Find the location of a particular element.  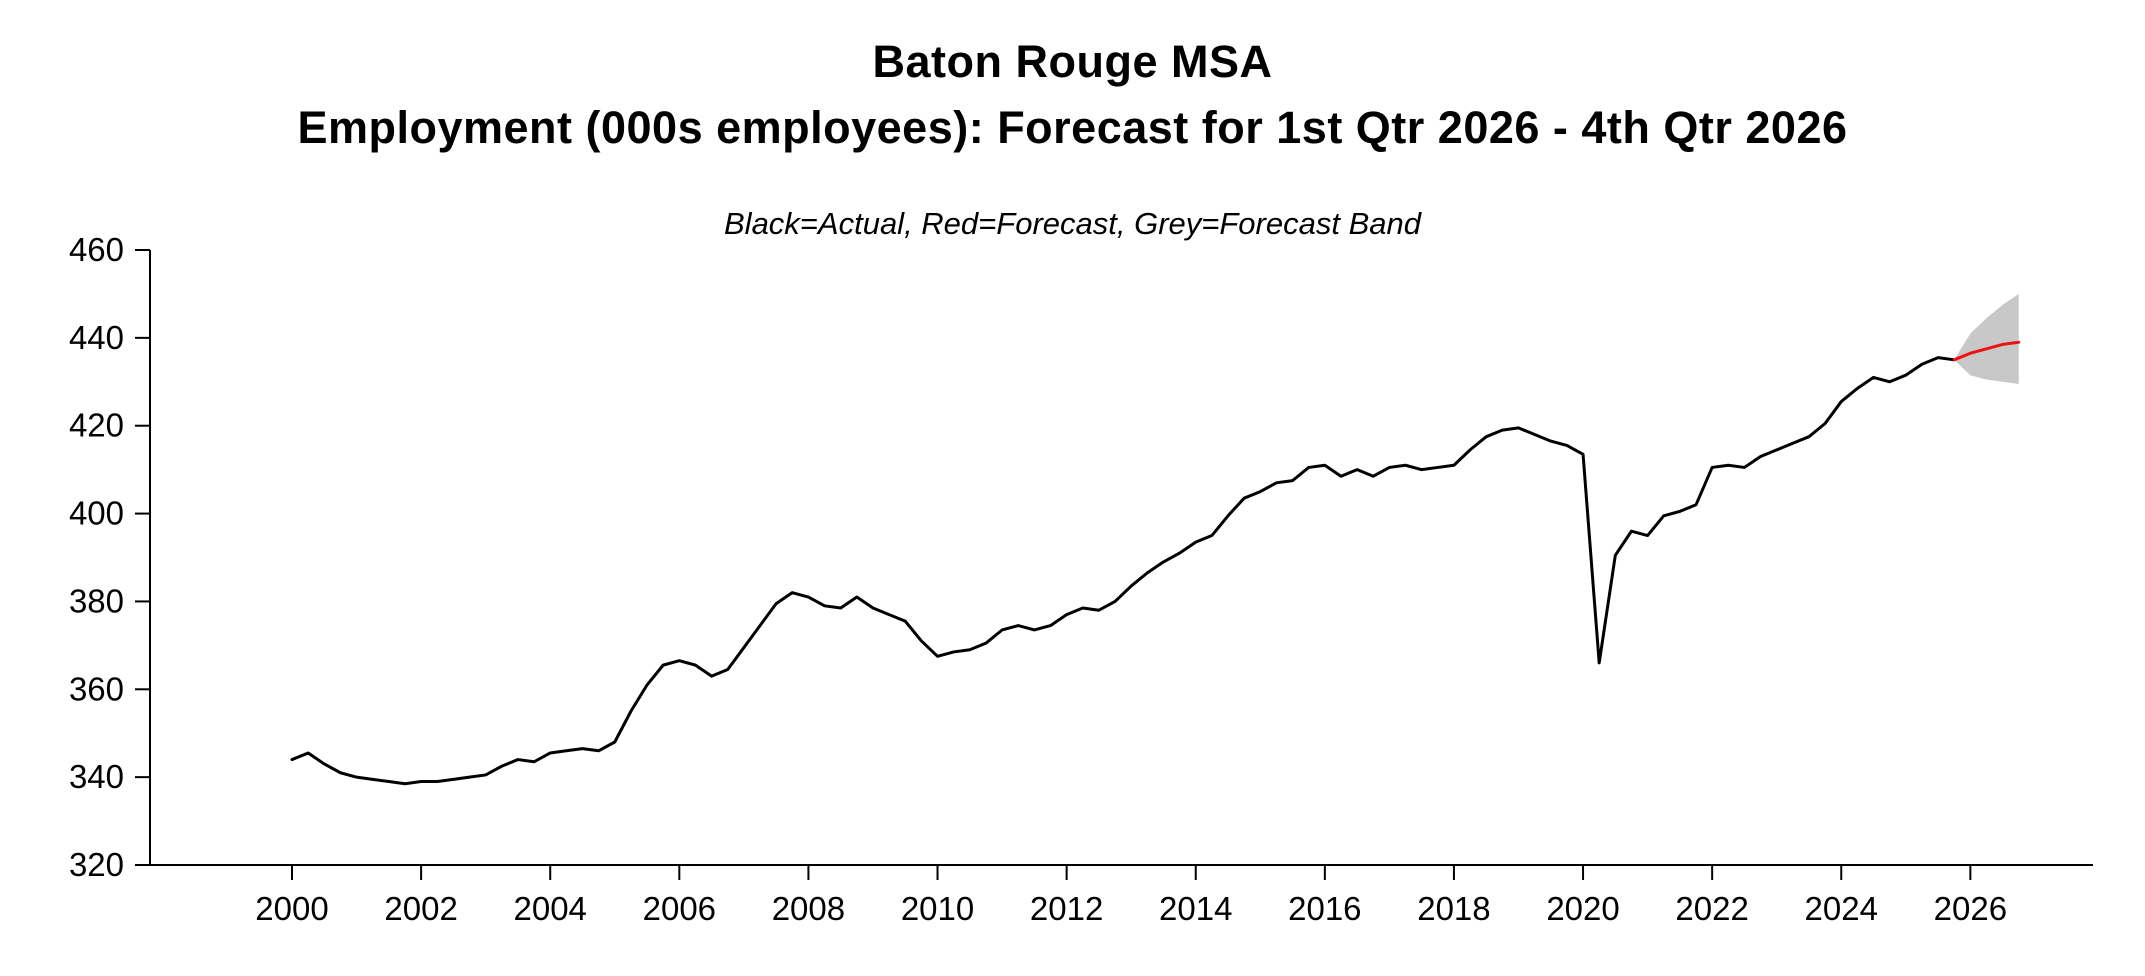

x-axis-tick-label: 2004 is located at coordinates (550, 908).